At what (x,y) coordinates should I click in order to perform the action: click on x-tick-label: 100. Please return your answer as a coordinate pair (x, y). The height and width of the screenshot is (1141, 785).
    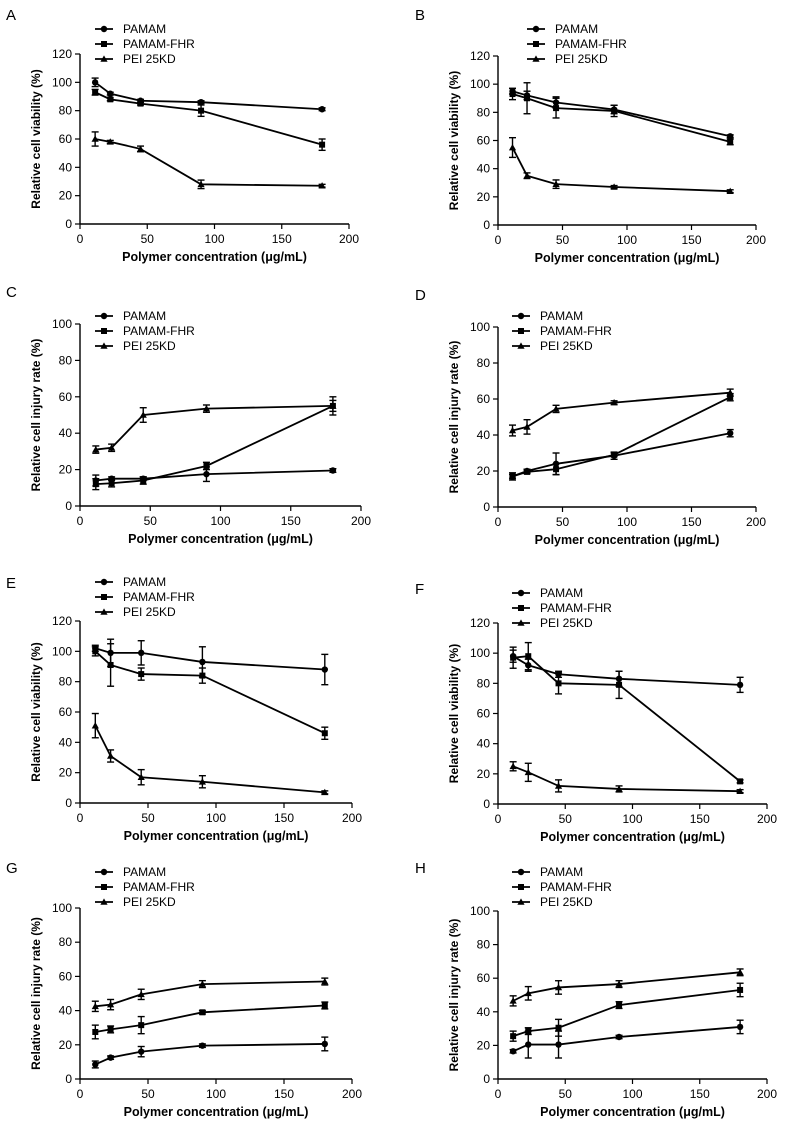
    Looking at the image, I should click on (216, 818).